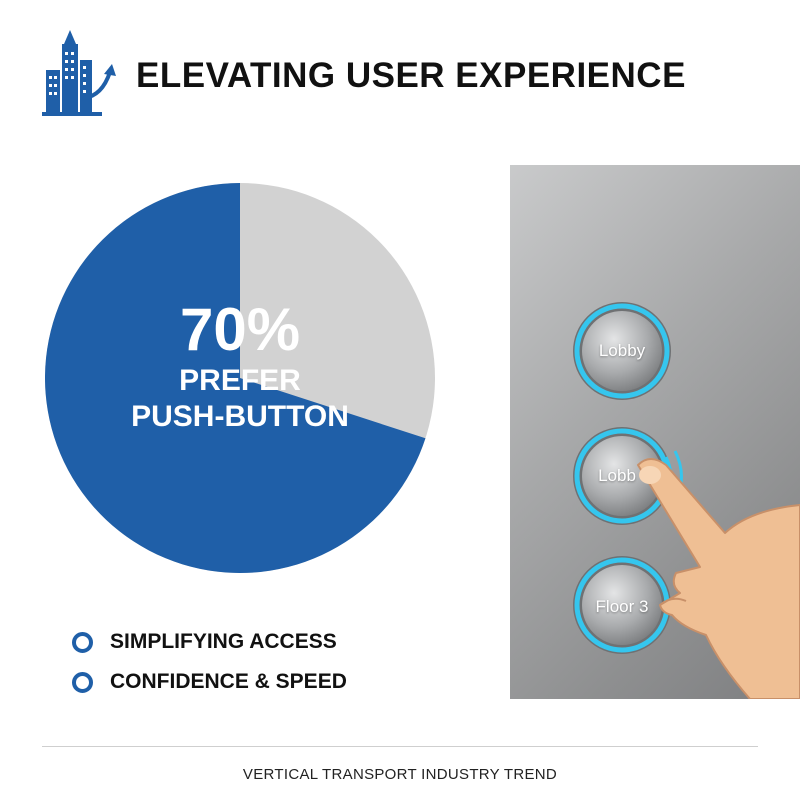 Image resolution: width=800 pixels, height=800 pixels. I want to click on button-label: Lobby, so click(622, 350).